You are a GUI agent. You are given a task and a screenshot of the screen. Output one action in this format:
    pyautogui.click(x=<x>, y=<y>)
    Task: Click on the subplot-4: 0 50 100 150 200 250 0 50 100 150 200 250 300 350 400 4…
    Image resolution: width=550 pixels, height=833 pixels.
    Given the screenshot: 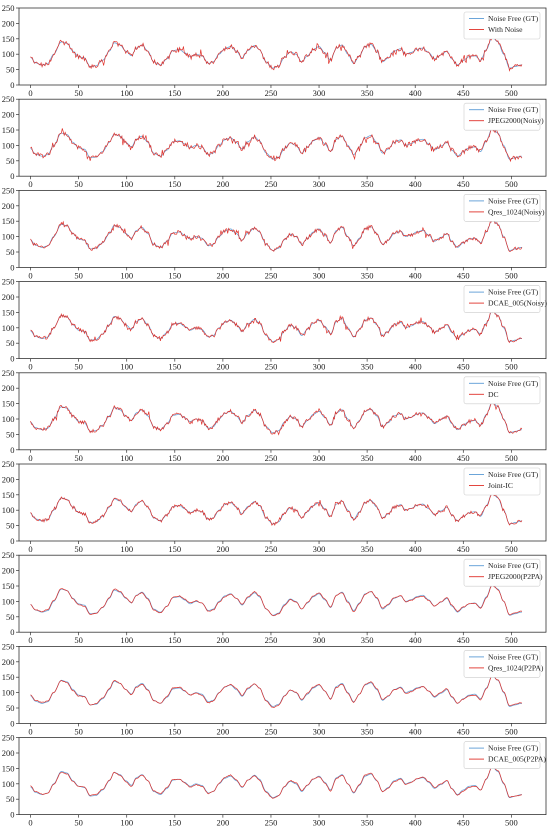 What is the action you would take?
    pyautogui.click(x=275, y=324)
    